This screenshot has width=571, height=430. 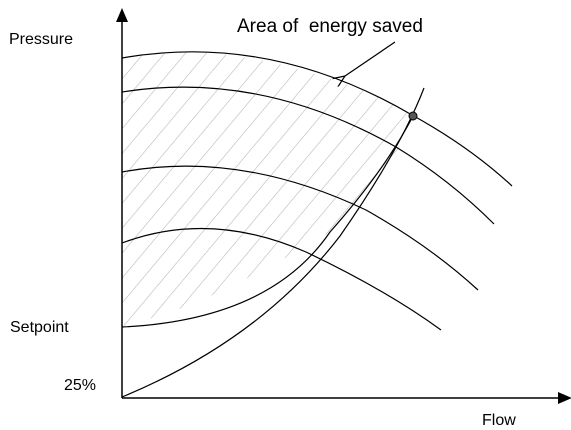 I want to click on x-axis-label: Flow, so click(x=499, y=420).